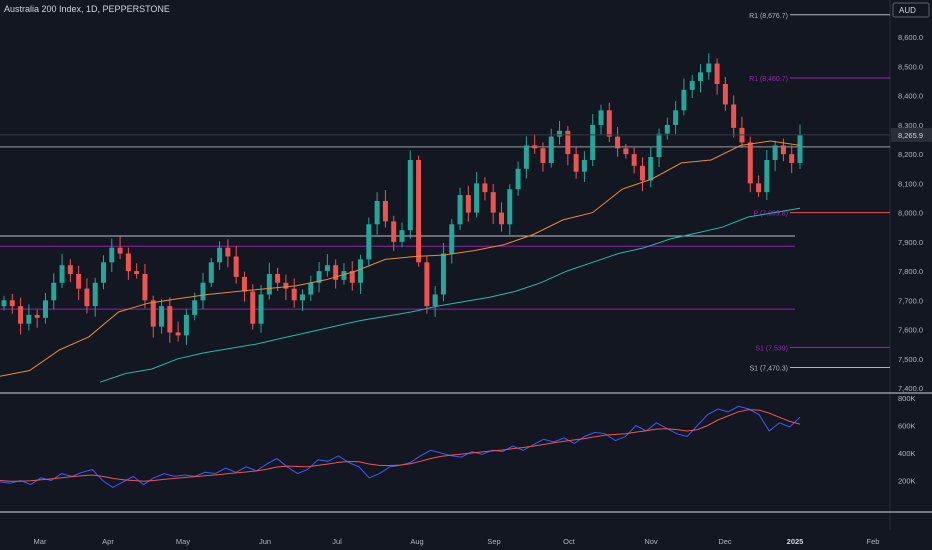  Describe the element at coordinates (183, 541) in the screenshot. I see `time-tick-label: May` at that location.